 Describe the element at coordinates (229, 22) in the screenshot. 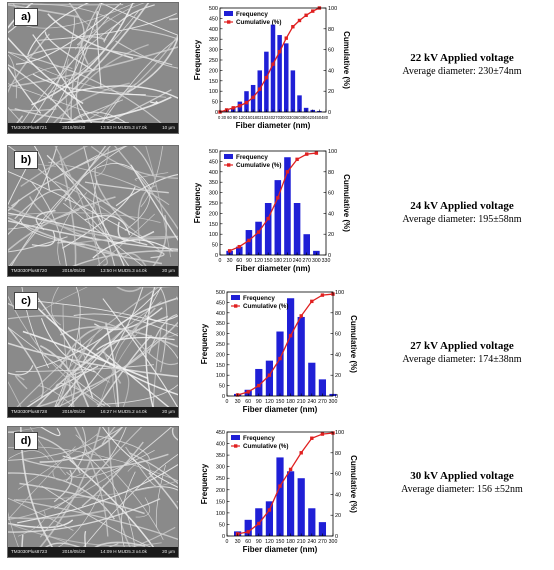

I see `legend-cumulative-marker` at that location.